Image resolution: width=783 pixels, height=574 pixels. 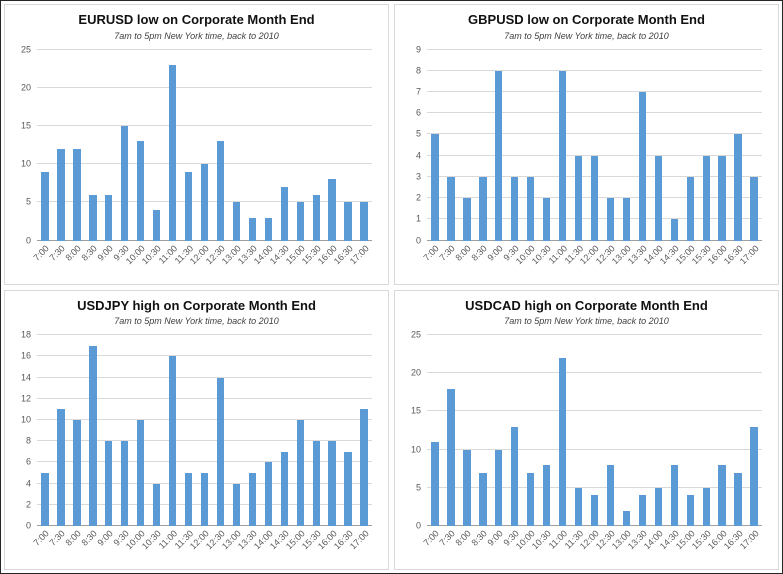 I want to click on bar-13:00, so click(x=626, y=518).